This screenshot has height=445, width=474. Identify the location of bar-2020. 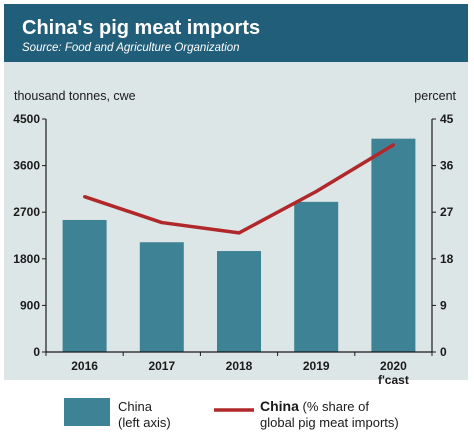
(393, 245).